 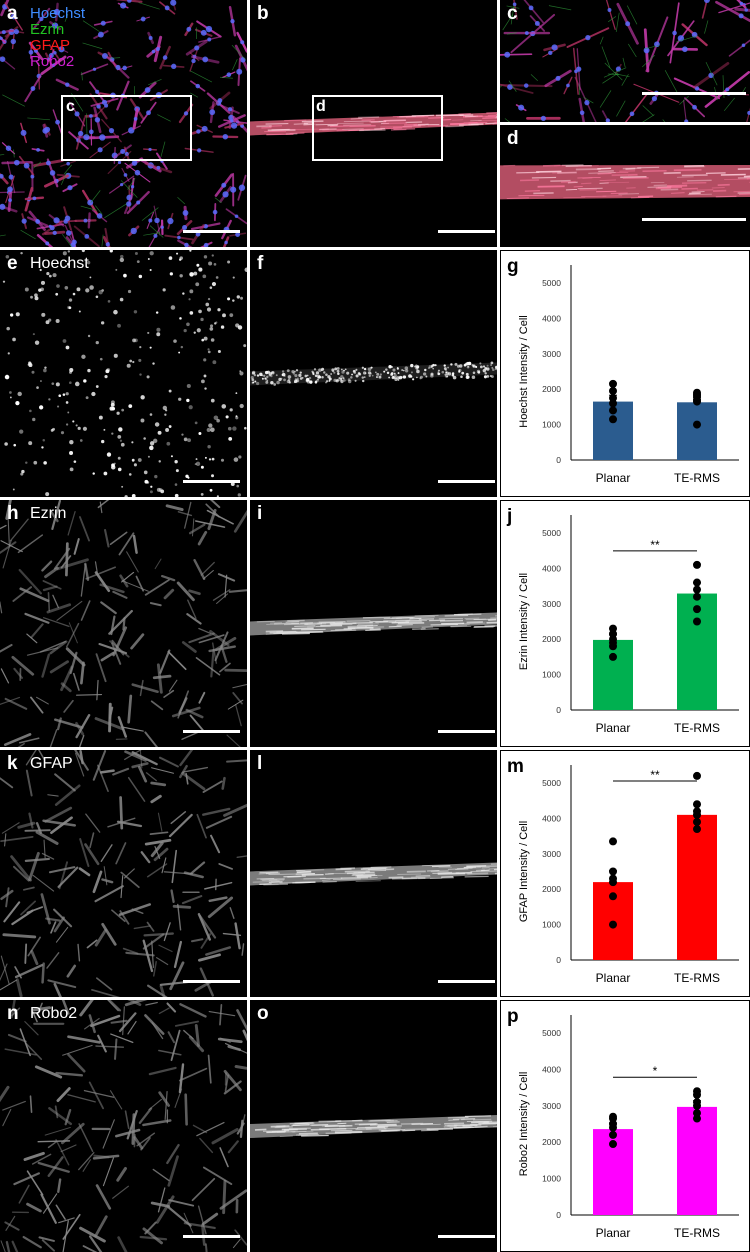 I want to click on inset-planar-image, so click(x=625, y=61).